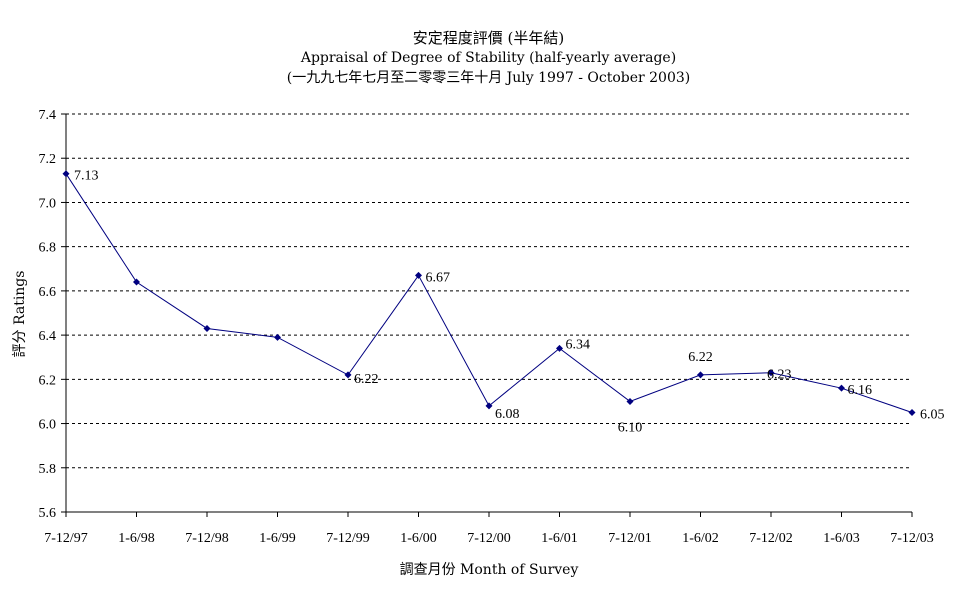 Image resolution: width=977 pixels, height=600 pixels. I want to click on y-tick-label: 6.6, so click(48, 292).